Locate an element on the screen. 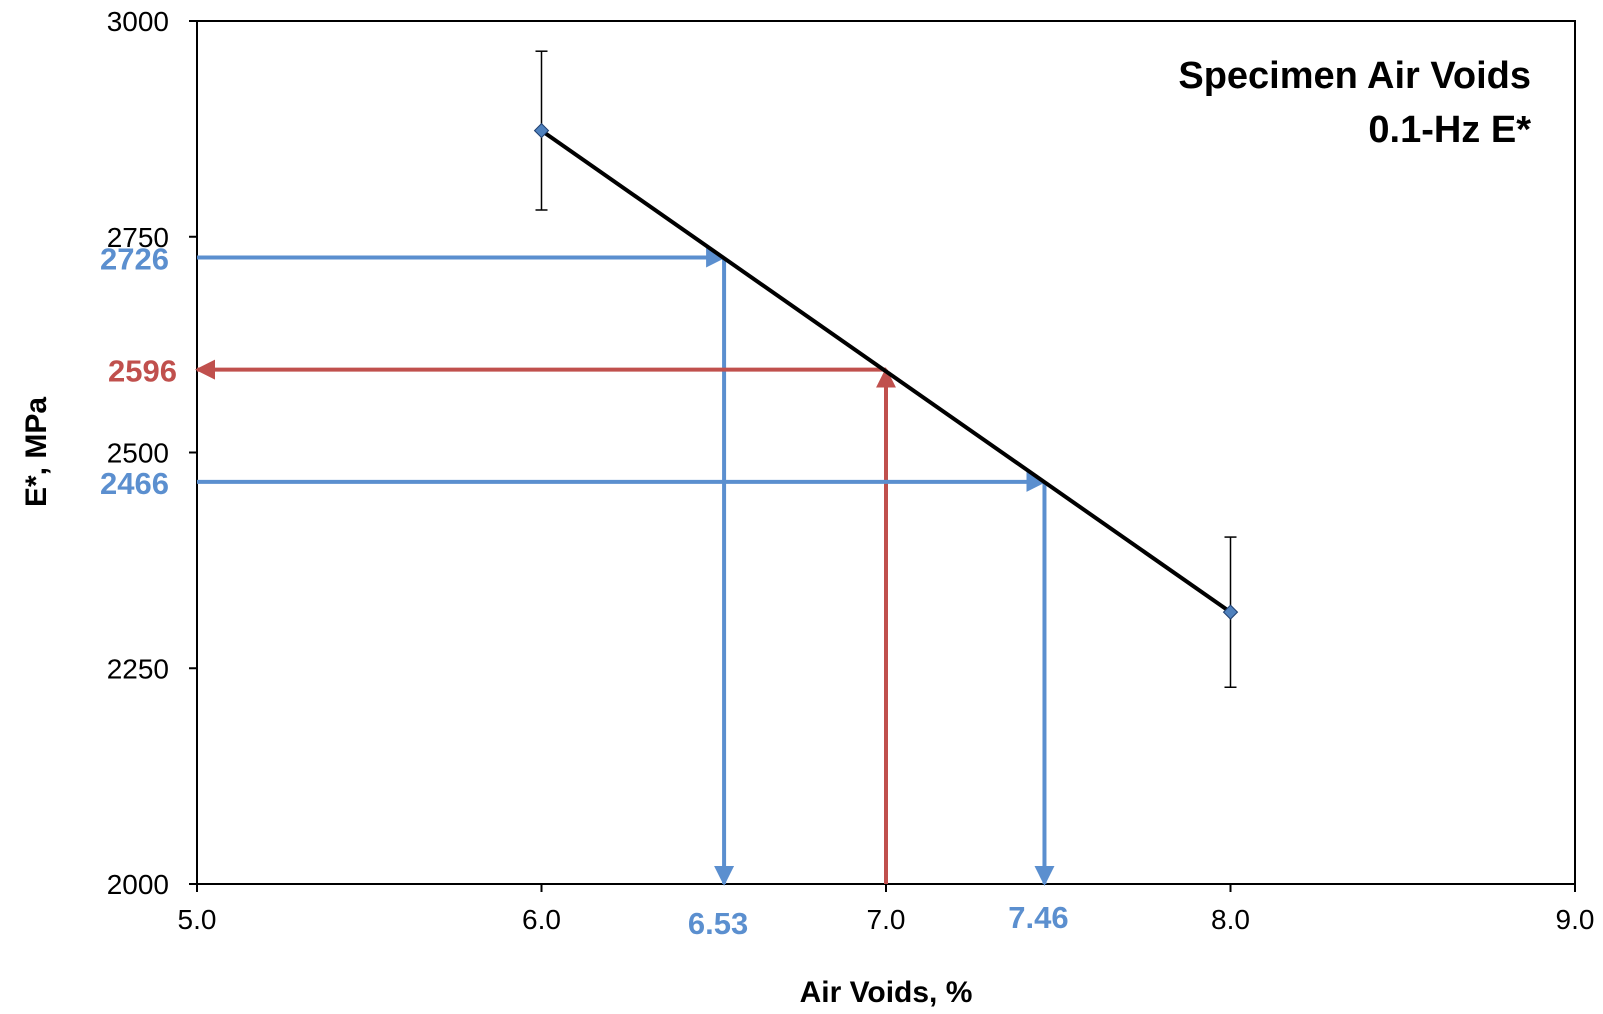  x-tick-label: 5.0 is located at coordinates (197, 919).